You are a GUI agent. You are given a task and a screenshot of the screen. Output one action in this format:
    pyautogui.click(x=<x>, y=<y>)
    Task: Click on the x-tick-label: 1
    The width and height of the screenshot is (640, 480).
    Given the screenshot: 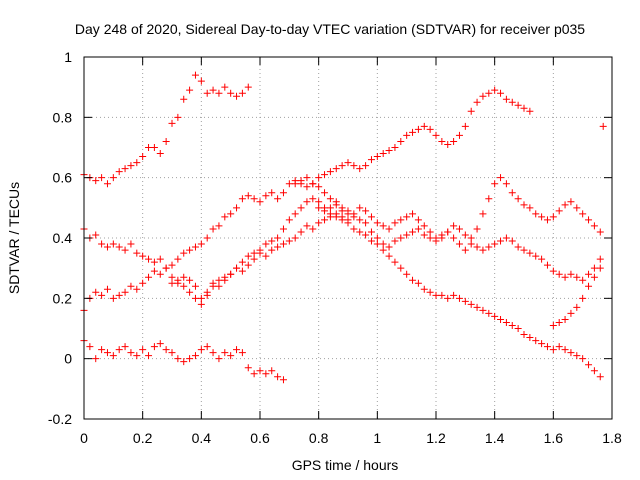 What is the action you would take?
    pyautogui.click(x=377, y=438)
    